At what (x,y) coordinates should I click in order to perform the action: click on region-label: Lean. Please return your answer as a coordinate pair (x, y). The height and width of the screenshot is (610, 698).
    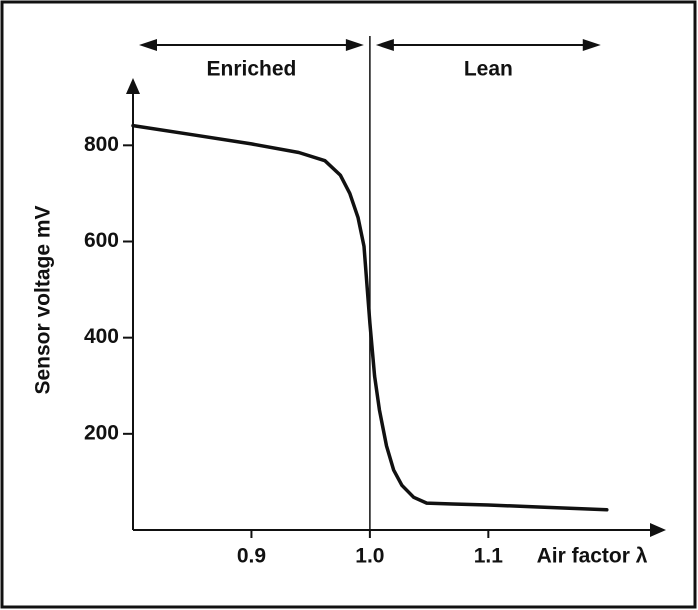
    Looking at the image, I should click on (488, 69).